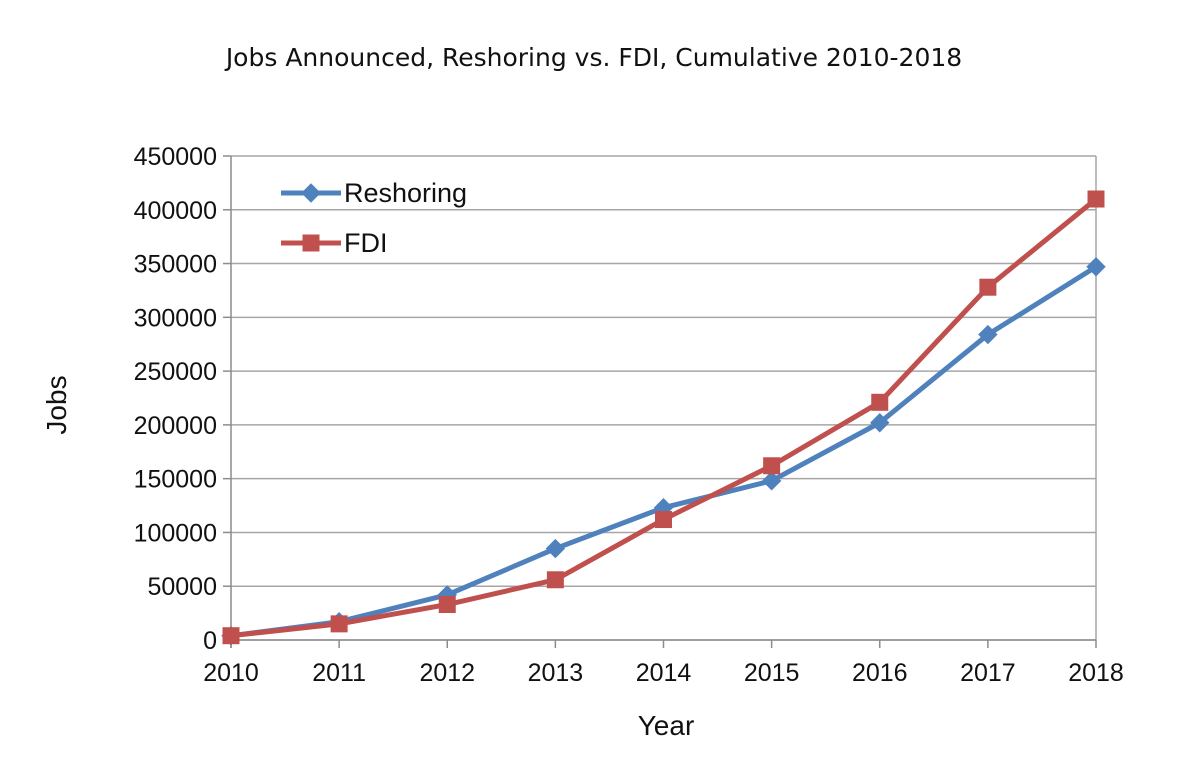  What do you see at coordinates (556, 673) in the screenshot?
I see `x-tick-label: 2013` at bounding box center [556, 673].